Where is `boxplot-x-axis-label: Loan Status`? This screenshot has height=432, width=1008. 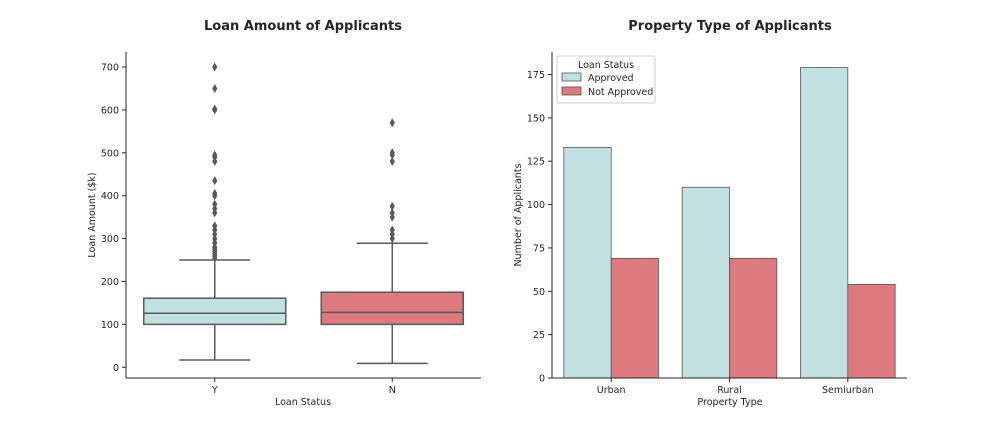
boxplot-x-axis-label: Loan Status is located at coordinates (303, 402).